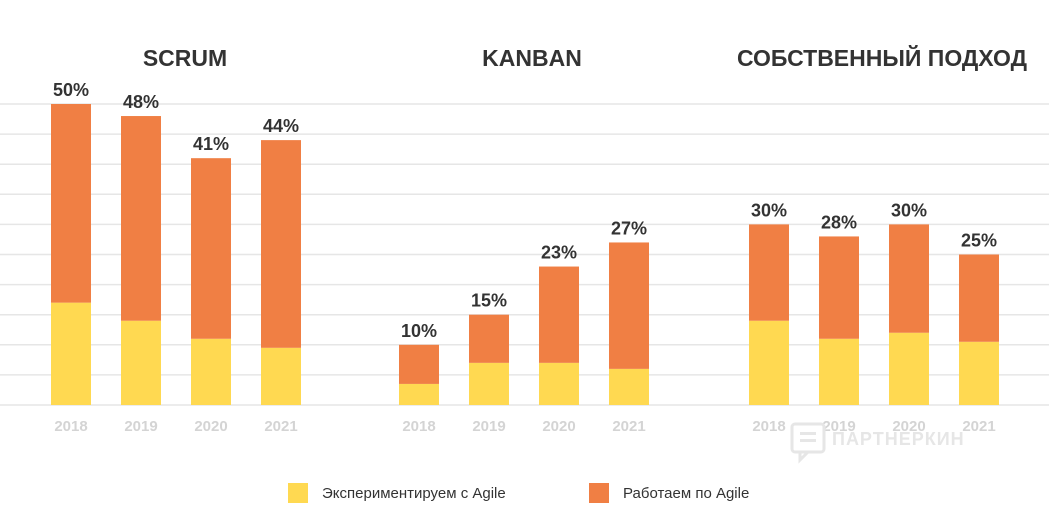 Image resolution: width=1049 pixels, height=519 pixels. I want to click on watermark-logo-icon, so click(808, 443).